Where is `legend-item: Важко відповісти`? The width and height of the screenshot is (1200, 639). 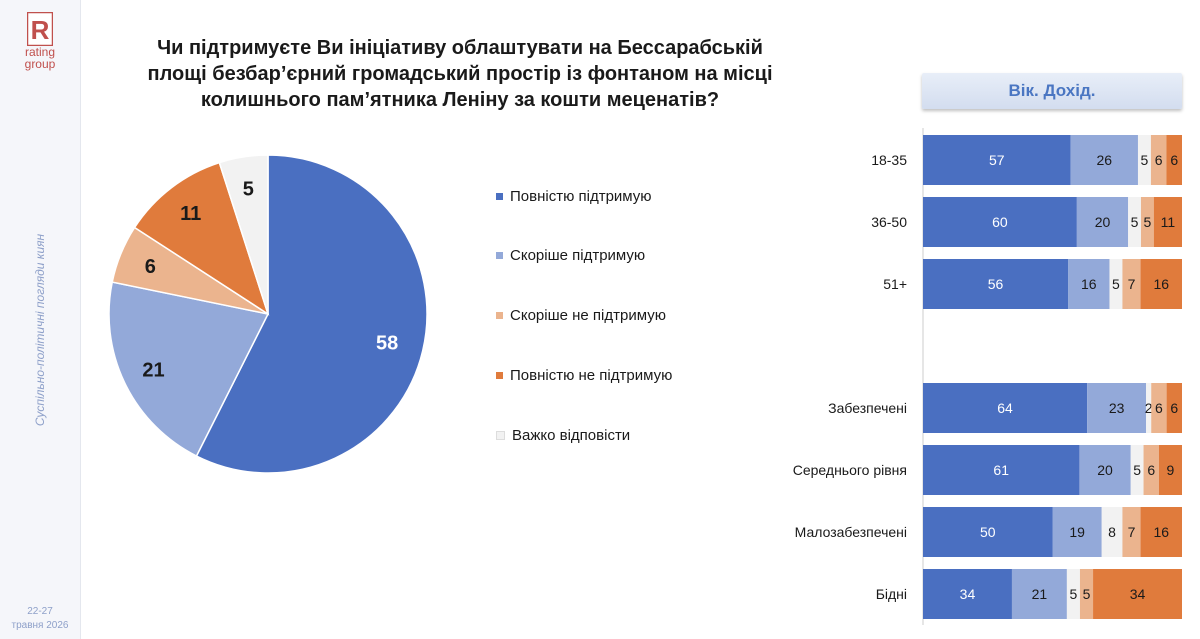
legend-item: Важко відповісти is located at coordinates (563, 435).